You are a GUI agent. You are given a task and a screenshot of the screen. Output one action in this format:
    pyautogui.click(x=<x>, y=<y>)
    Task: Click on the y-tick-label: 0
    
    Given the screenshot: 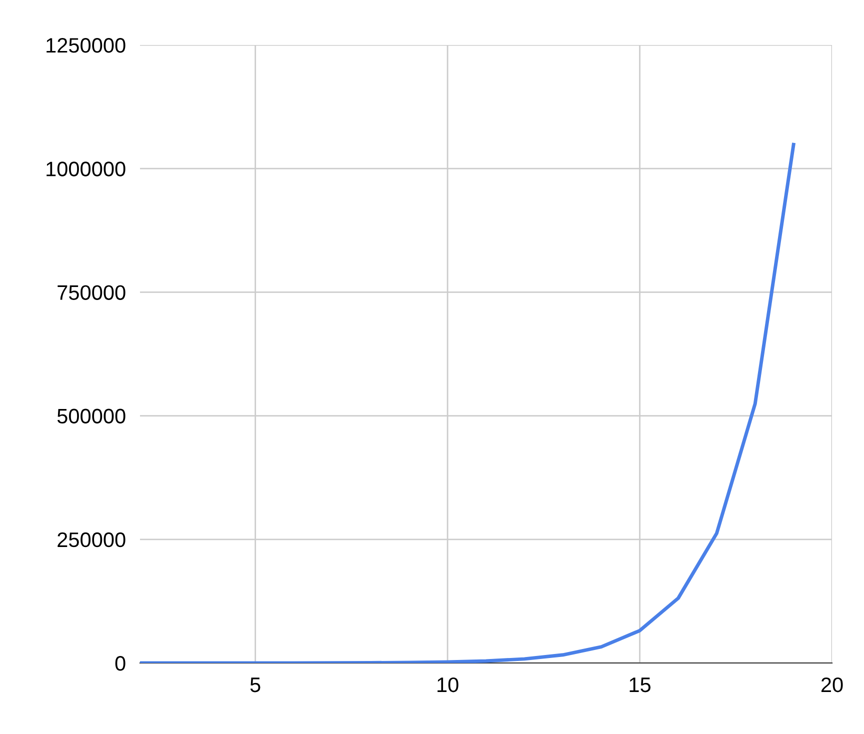 What is the action you would take?
    pyautogui.click(x=120, y=663)
    